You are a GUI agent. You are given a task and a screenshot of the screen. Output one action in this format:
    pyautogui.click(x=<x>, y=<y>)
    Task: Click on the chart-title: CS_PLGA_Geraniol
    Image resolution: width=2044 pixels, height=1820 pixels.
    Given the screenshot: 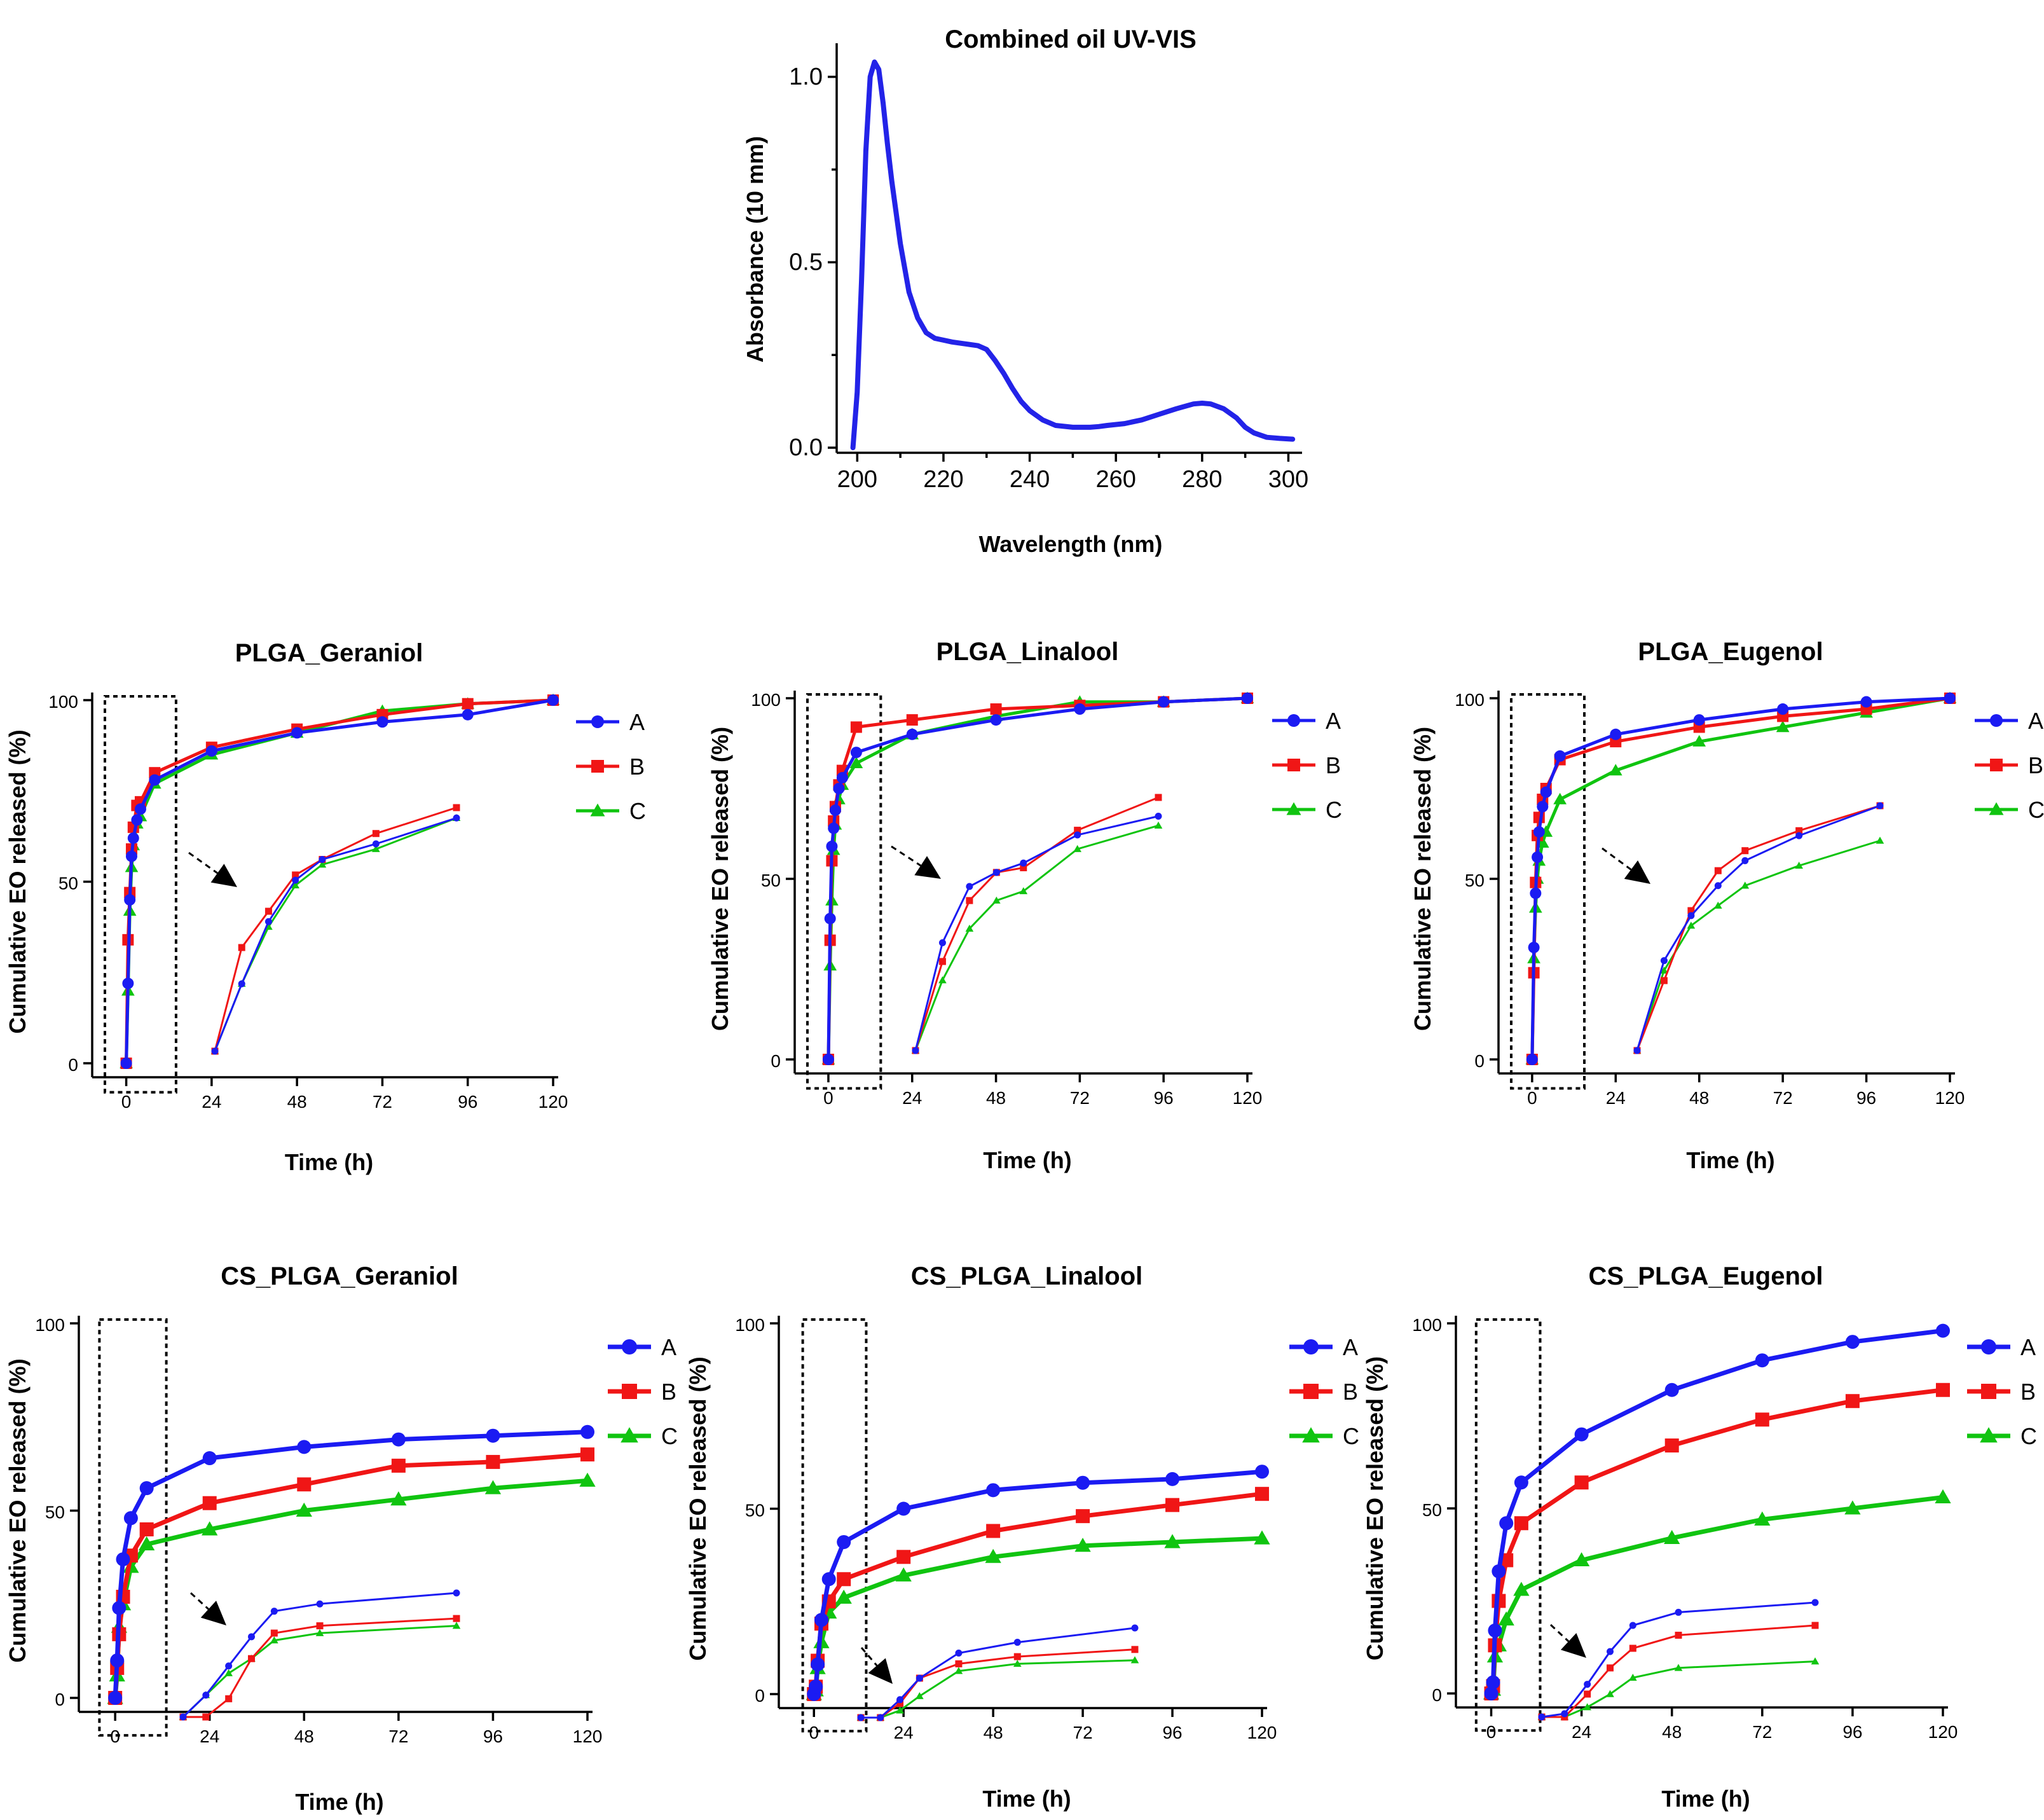 What is the action you would take?
    pyautogui.click(x=339, y=1276)
    